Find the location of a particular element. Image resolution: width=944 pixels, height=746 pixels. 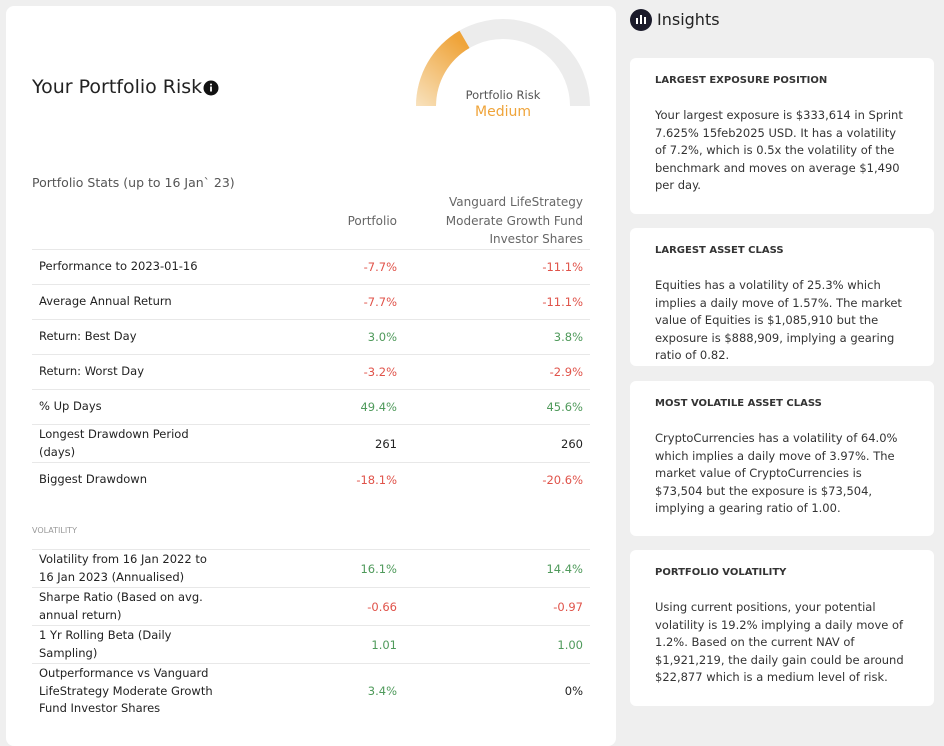

stat-row: % Up Days 49.4% 45.6% is located at coordinates (311, 406).